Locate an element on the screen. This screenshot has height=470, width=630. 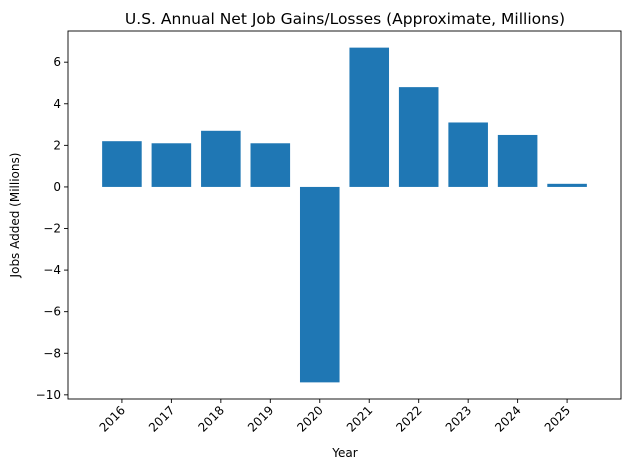
bar-2025 is located at coordinates (567, 185).